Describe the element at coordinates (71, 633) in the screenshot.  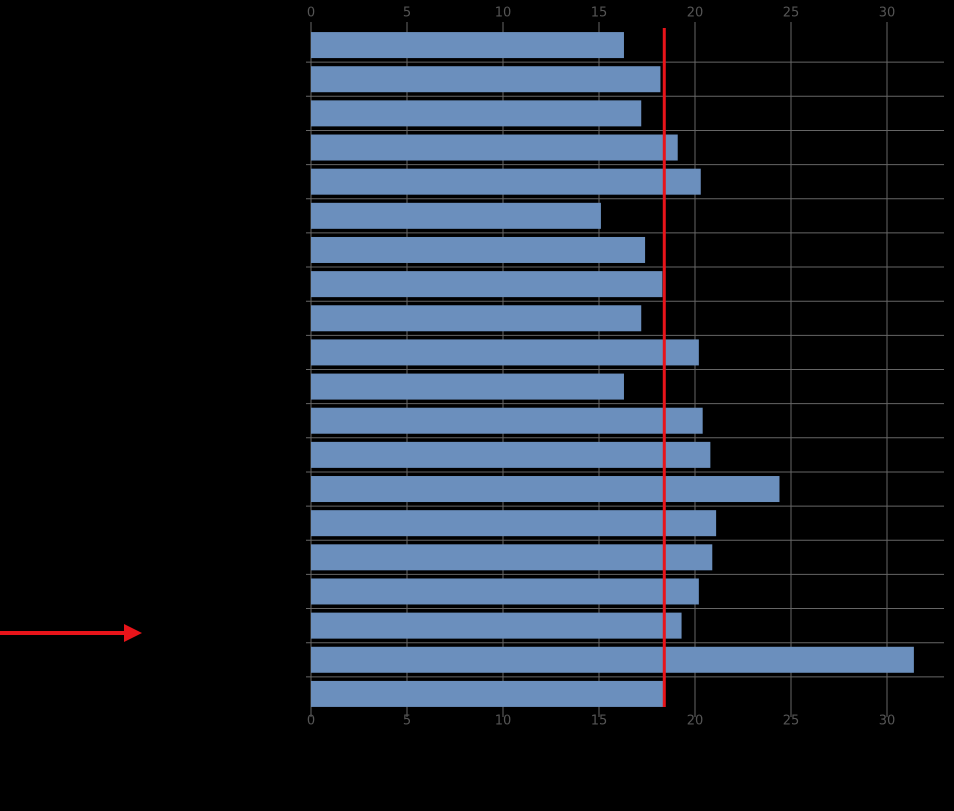
I see `pointer-arrow` at that location.